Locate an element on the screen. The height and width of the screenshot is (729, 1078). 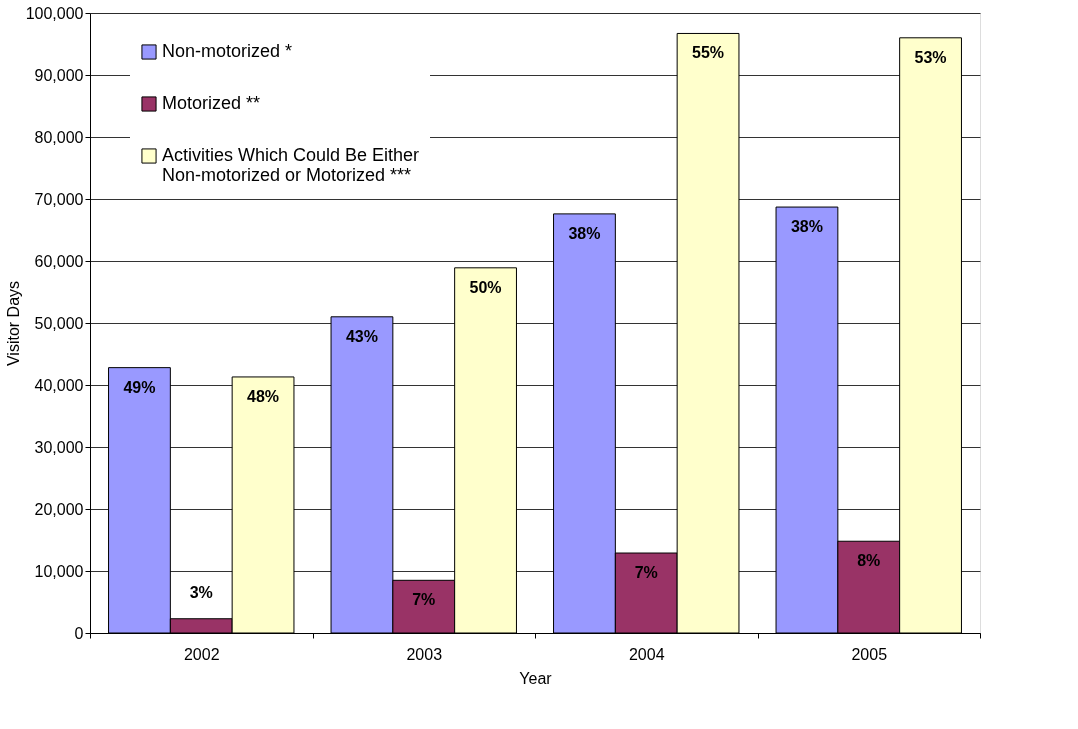
y-tick-label: 90,000 is located at coordinates (59, 75).